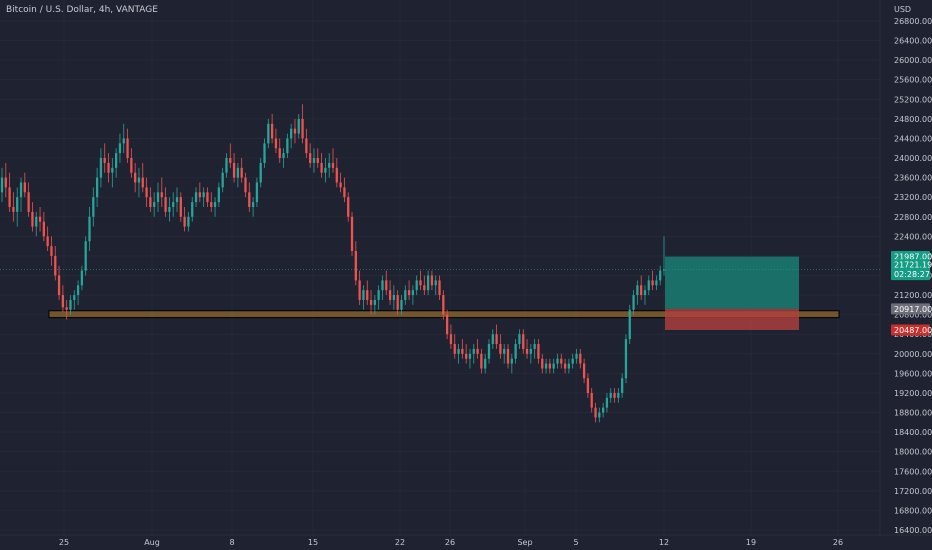  Describe the element at coordinates (913, 471) in the screenshot. I see `y-tick-label: 17600.00` at that location.